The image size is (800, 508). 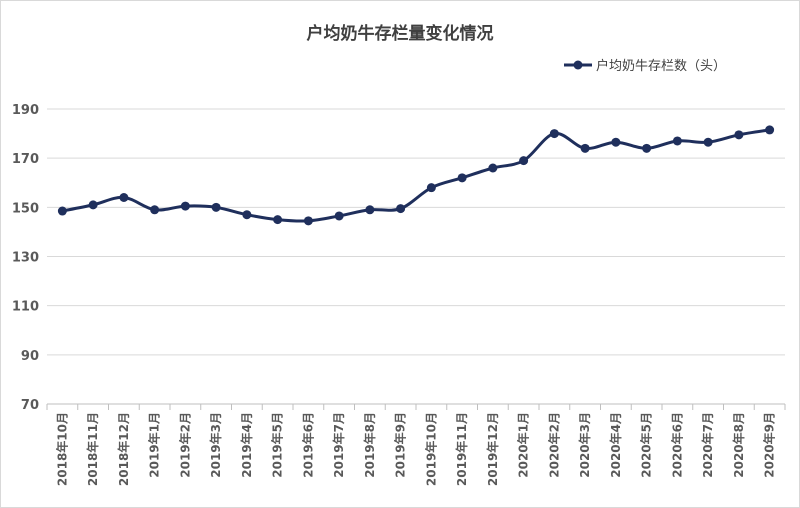 I want to click on y-tick-label: 150, so click(x=25, y=208).